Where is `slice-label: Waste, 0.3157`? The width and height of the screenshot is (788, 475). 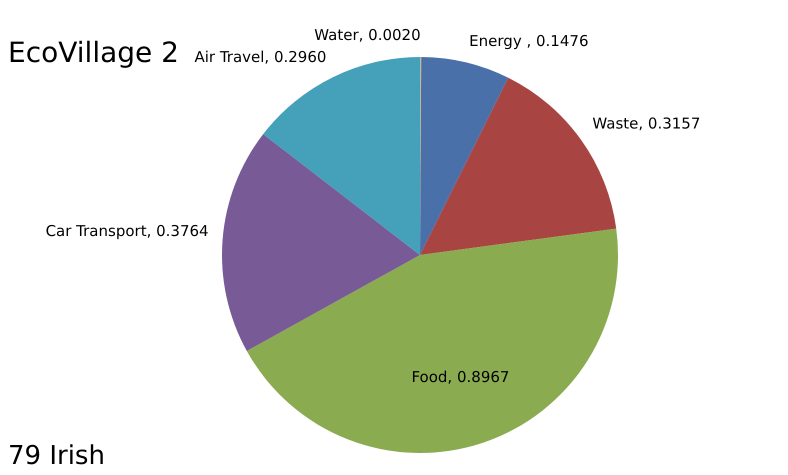 slice-label: Waste, 0.3157 is located at coordinates (646, 123).